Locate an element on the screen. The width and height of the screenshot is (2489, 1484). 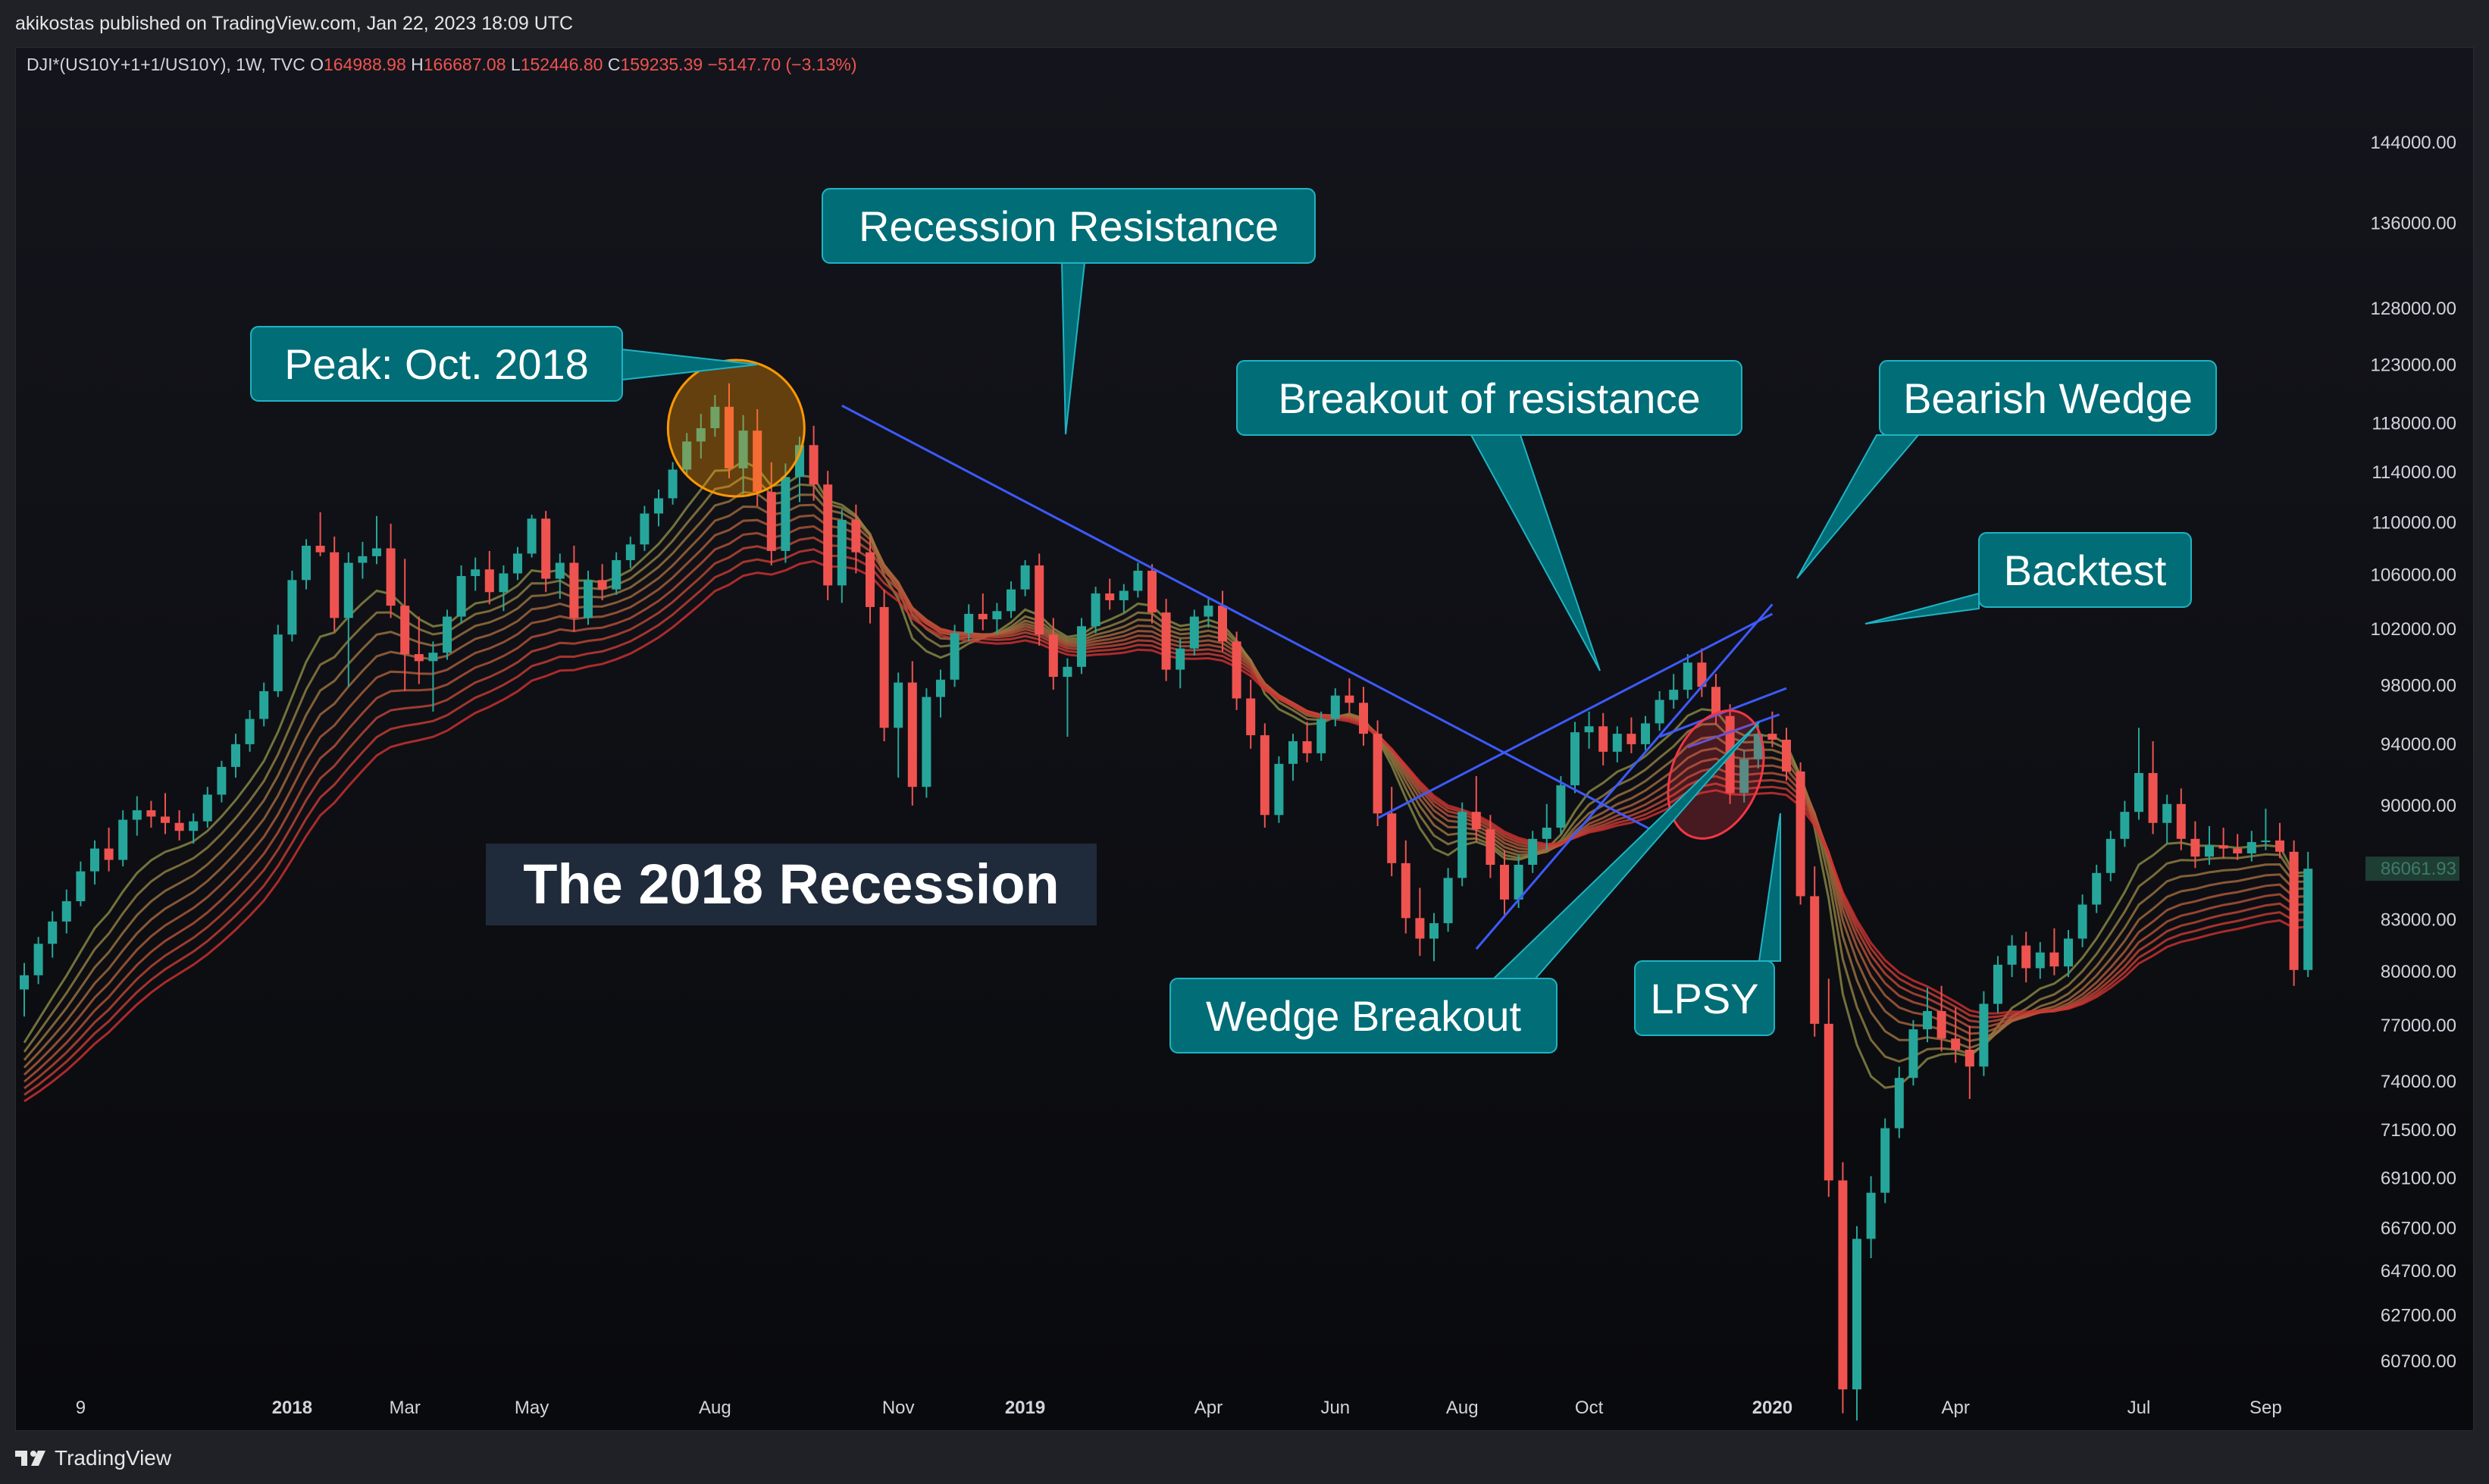
tradingview-brand: TradingView is located at coordinates (93, 1458).